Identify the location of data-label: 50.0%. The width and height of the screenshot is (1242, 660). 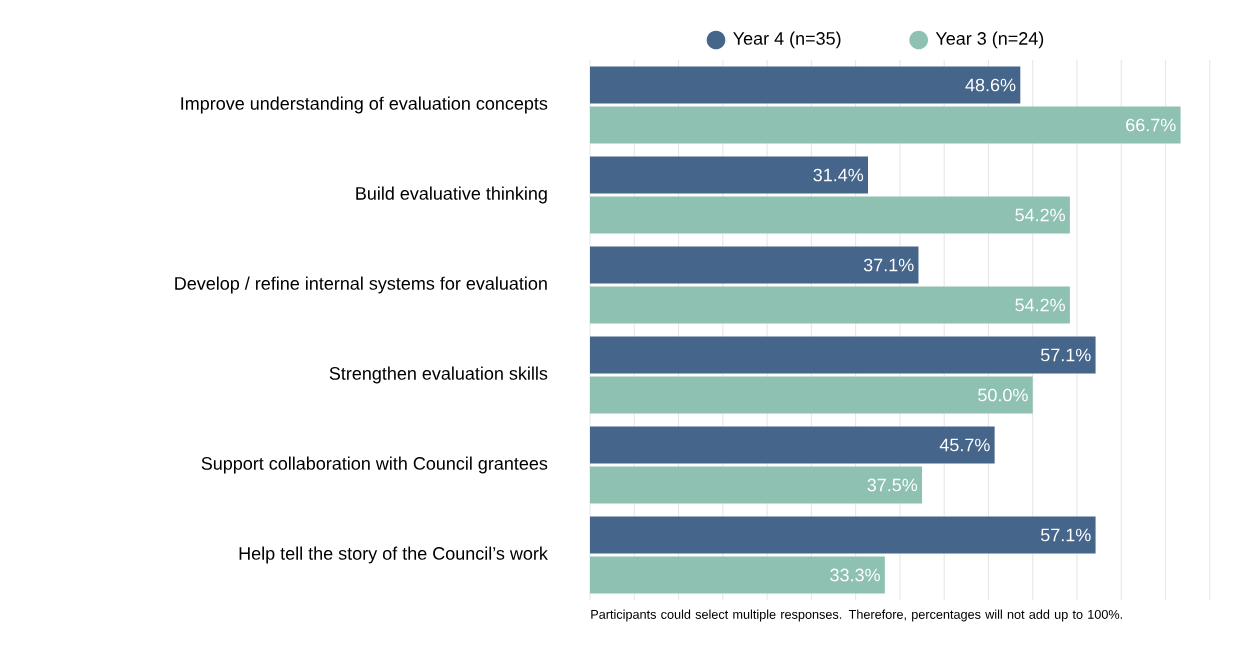
(1003, 395).